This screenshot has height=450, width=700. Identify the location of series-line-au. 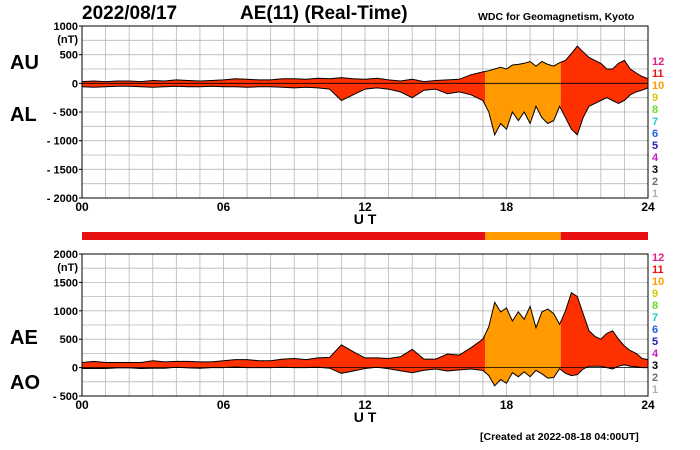
(365, 64).